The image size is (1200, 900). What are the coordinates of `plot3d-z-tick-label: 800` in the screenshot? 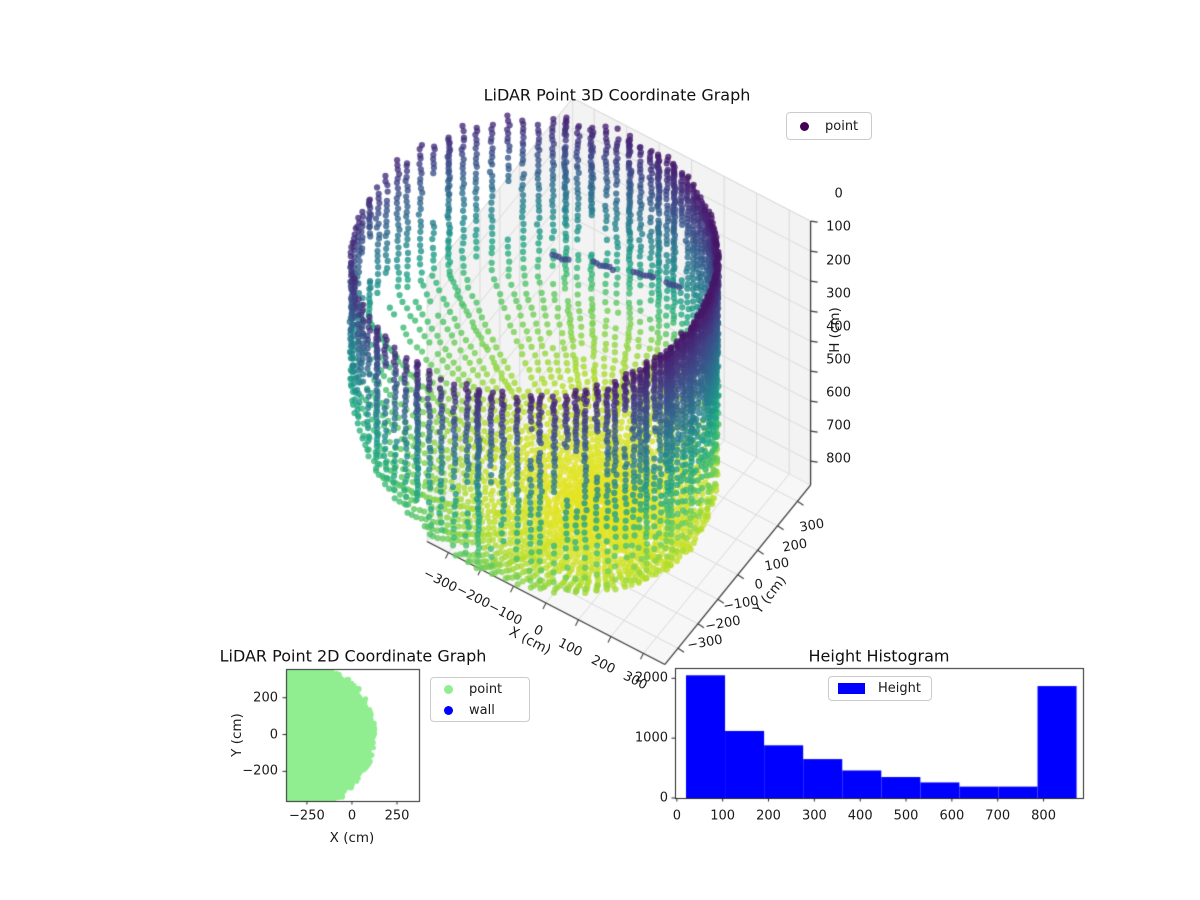 It's located at (838, 459).